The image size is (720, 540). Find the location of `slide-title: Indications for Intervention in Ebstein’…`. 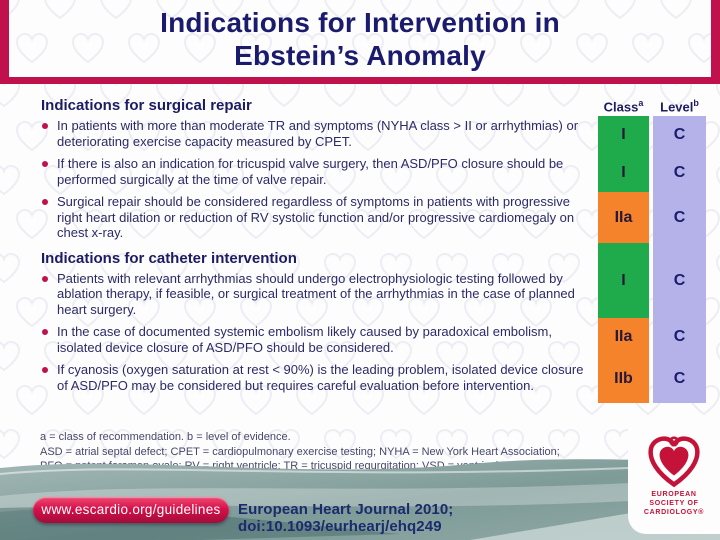

slide-title: Indications for Intervention in Ebstein’… is located at coordinates (360, 39).